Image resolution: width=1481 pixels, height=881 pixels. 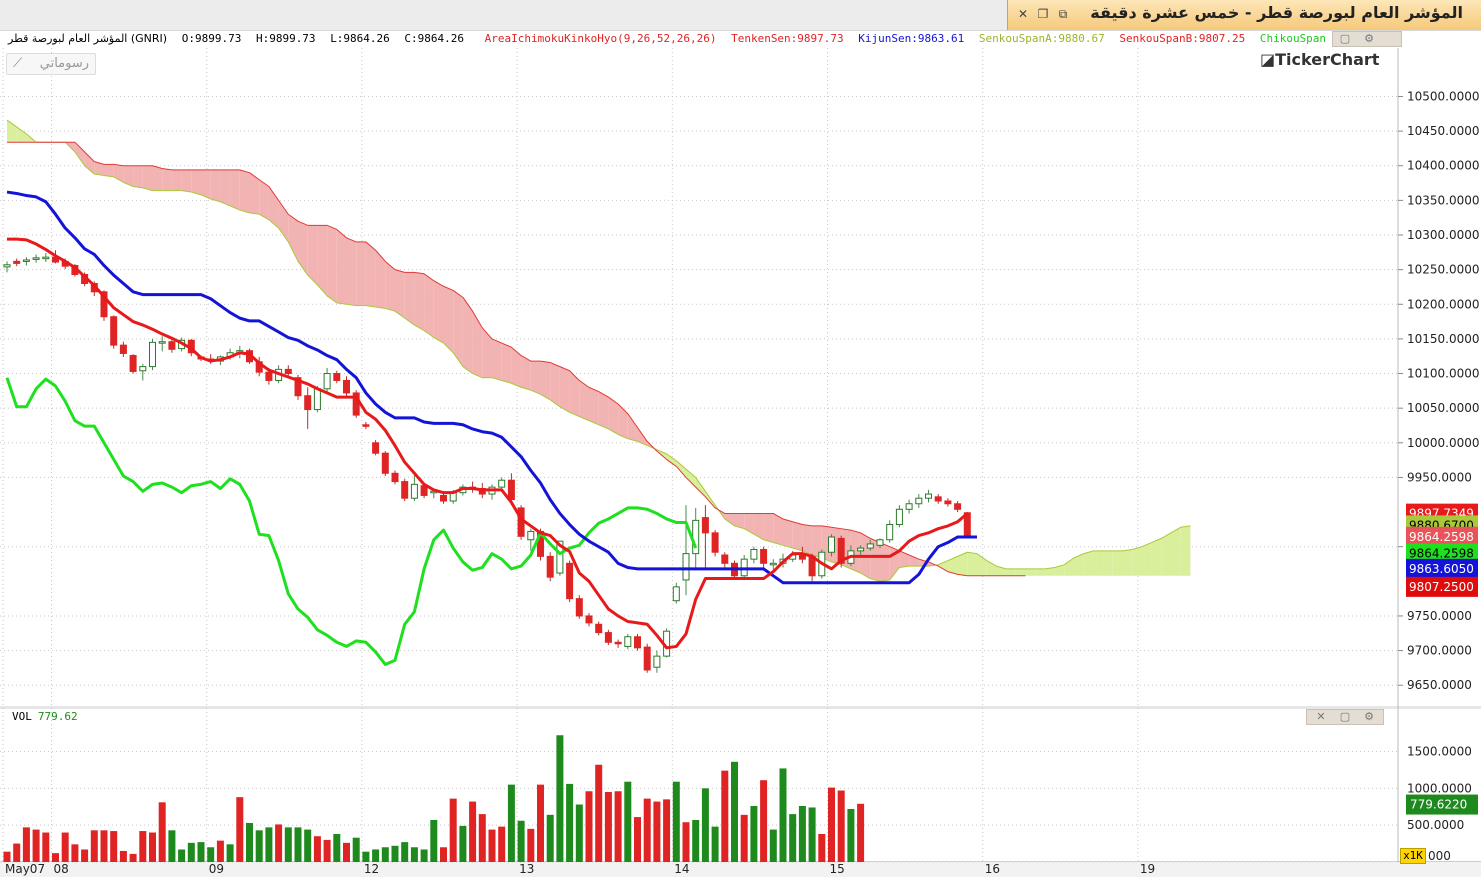 I want to click on price-badge: 9863.6050, so click(x=1442, y=568).